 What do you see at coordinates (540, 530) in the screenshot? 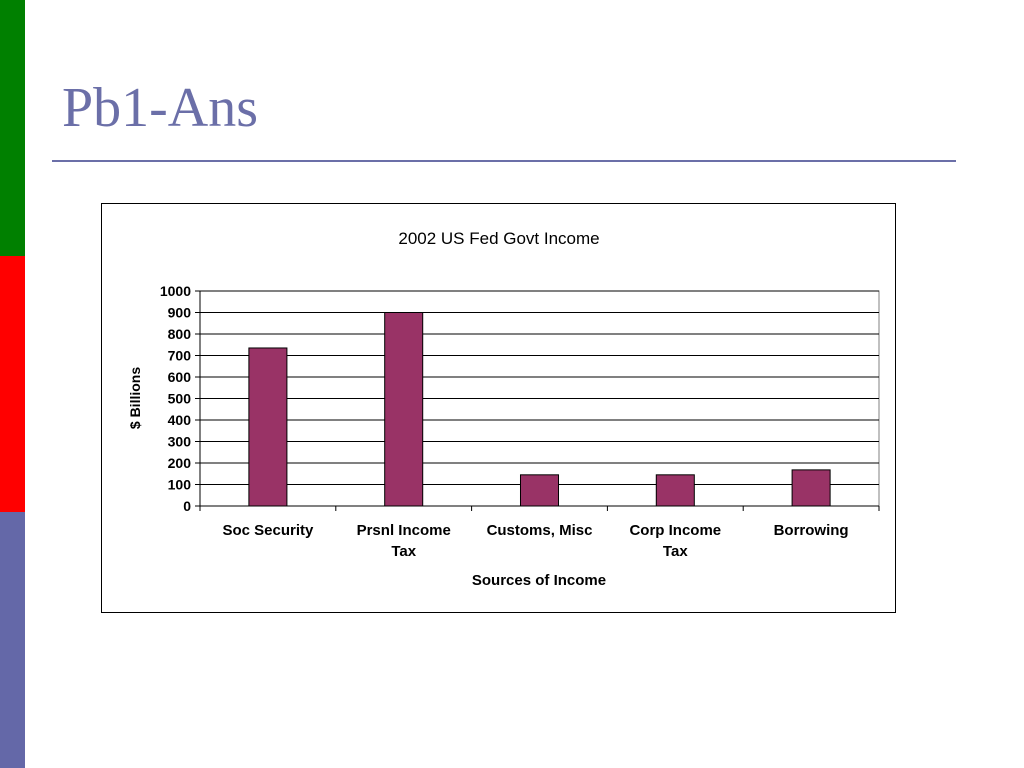
I see `x-tick-label: Customs, Misc` at bounding box center [540, 530].